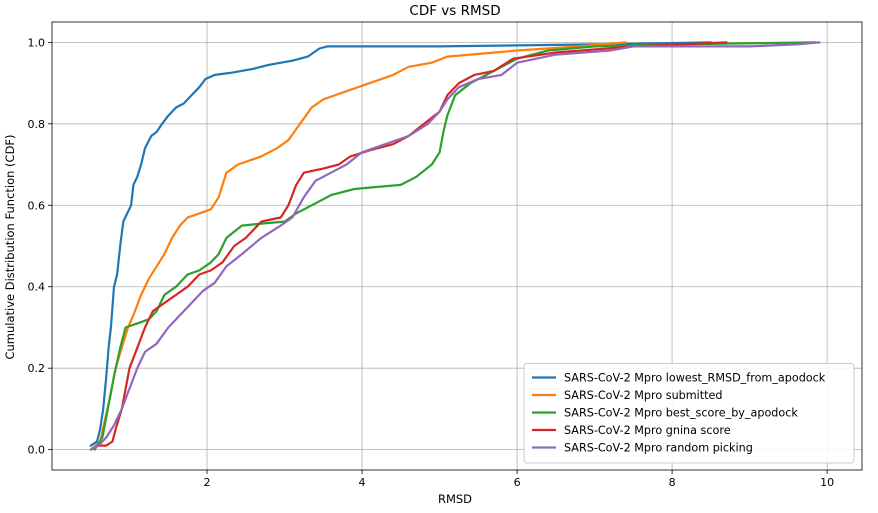 This screenshot has width=878, height=513. I want to click on y-tick-label: 0.2, so click(37, 368).